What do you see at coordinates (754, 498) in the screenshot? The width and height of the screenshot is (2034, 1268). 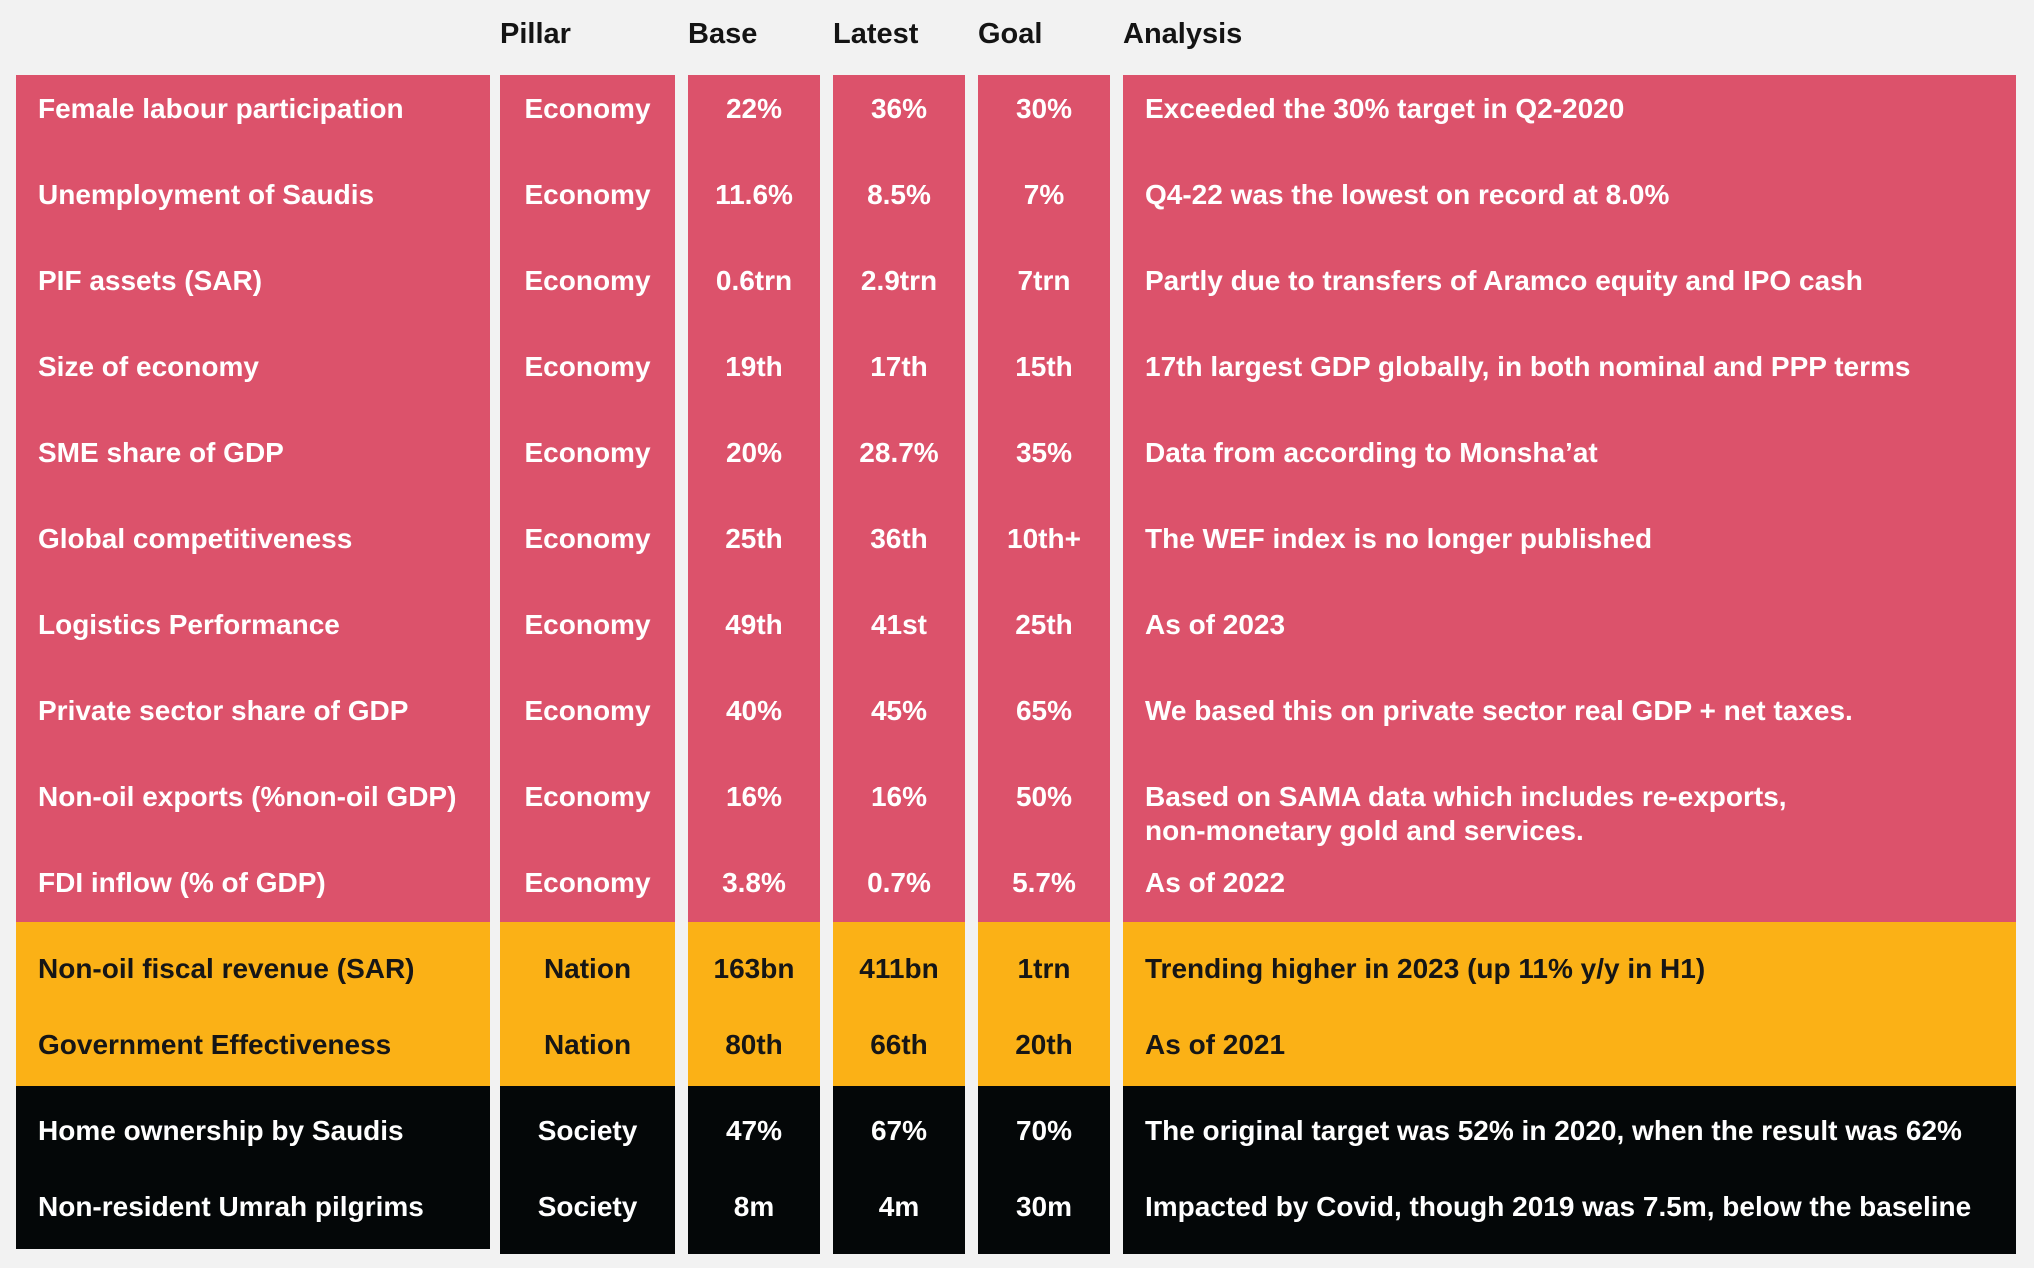 I see `economy-base-column-bg` at bounding box center [754, 498].